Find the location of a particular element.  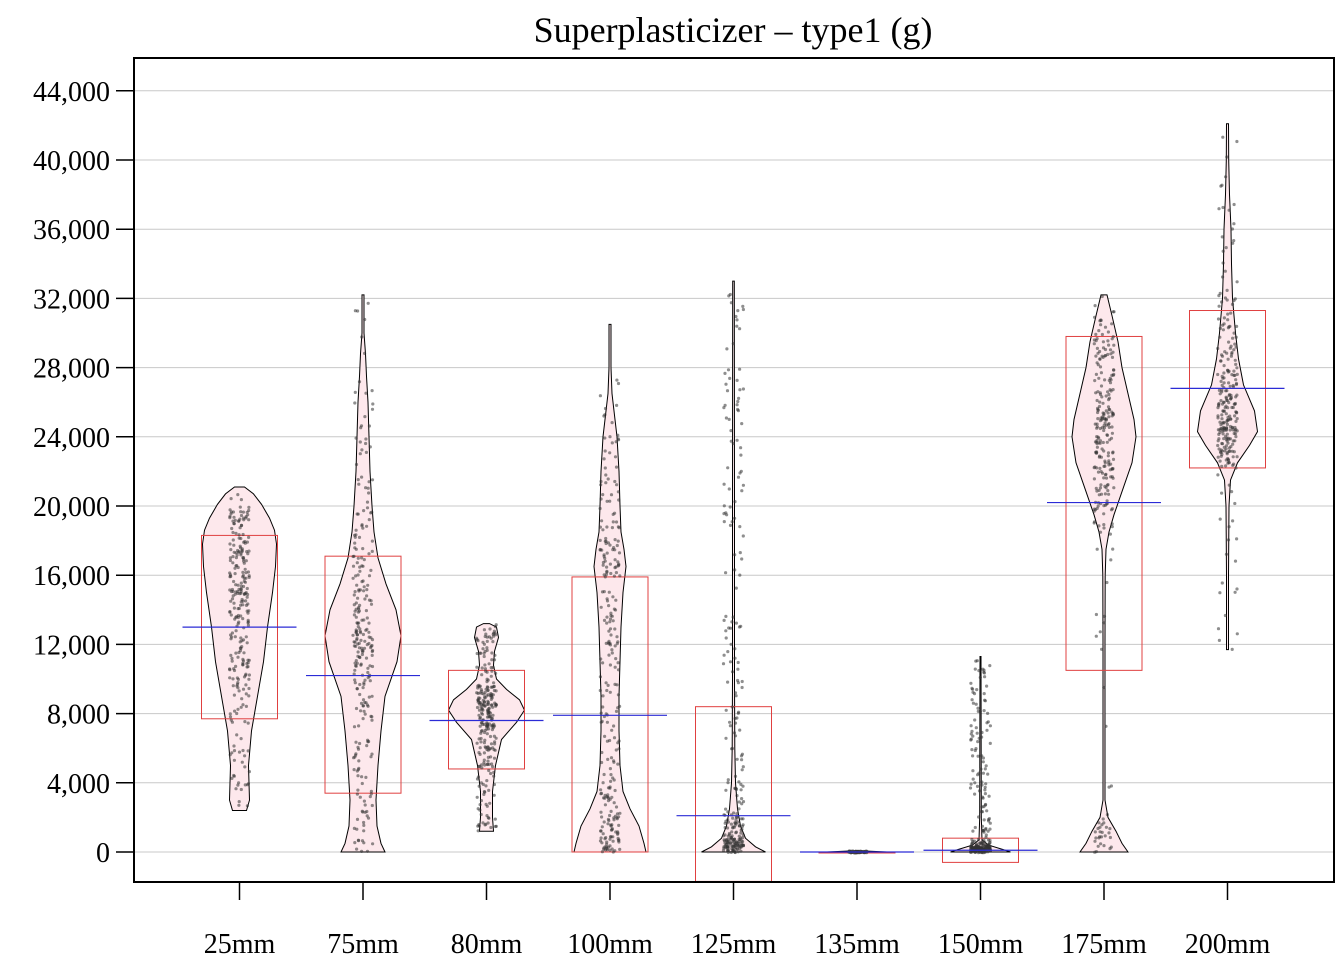

points-25mm is located at coordinates (239, 650).